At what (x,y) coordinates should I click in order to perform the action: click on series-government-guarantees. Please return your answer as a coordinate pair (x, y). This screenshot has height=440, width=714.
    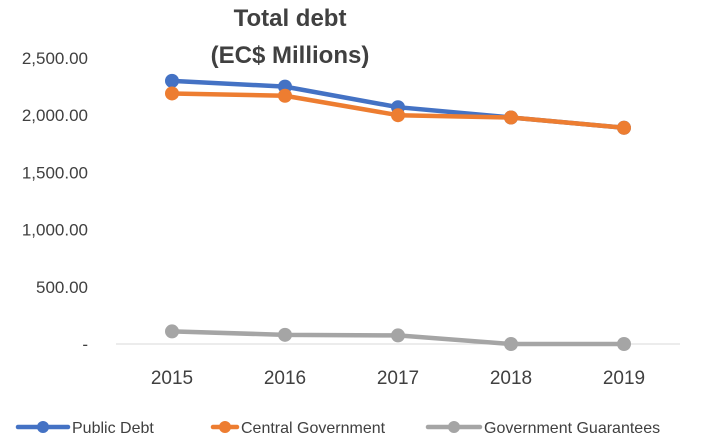
    Looking at the image, I should click on (398, 337).